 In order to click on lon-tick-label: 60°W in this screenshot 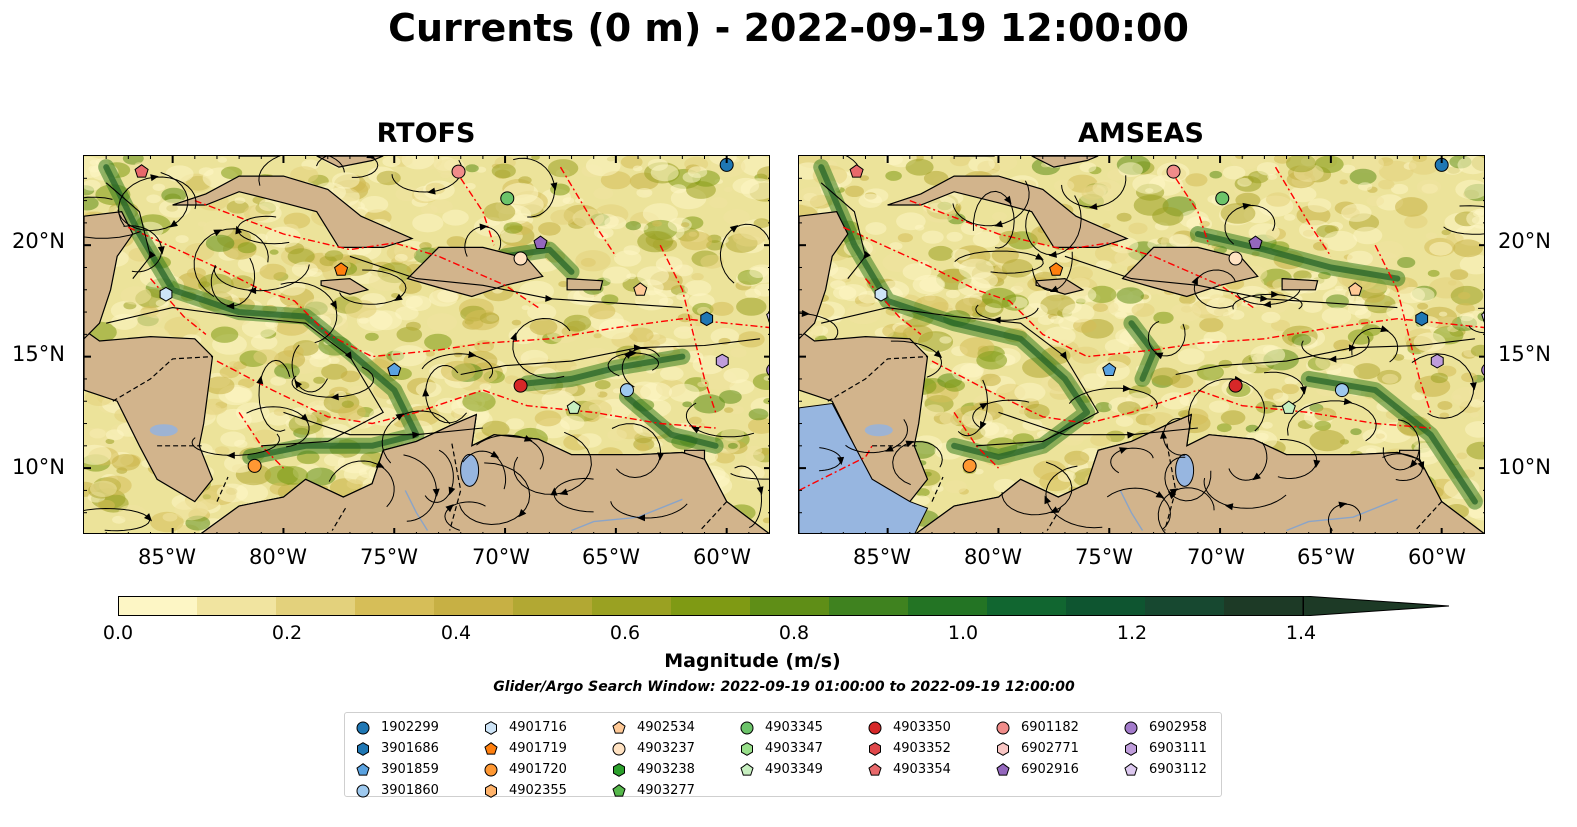, I will do `click(722, 557)`.